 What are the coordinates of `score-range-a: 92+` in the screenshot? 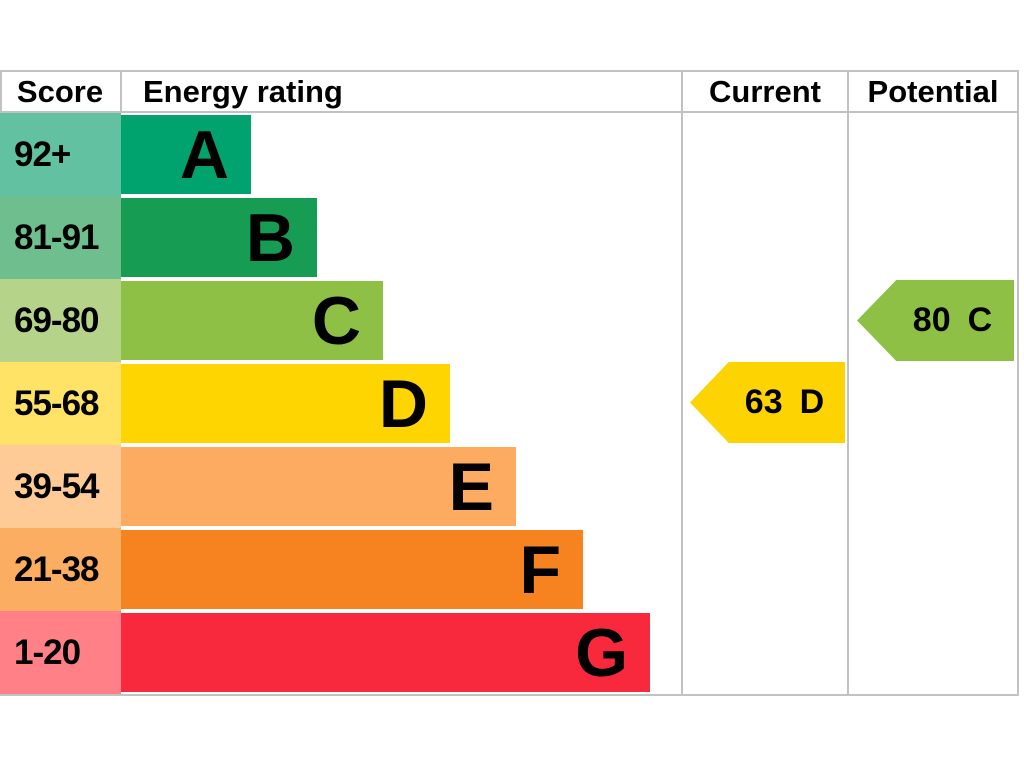 It's located at (60, 154).